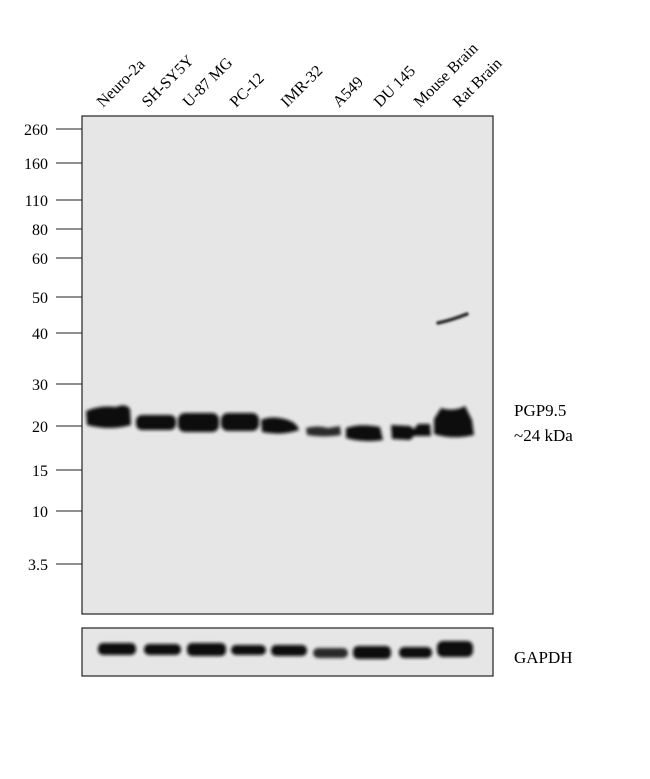 Image resolution: width=650 pixels, height=779 pixels. Describe the element at coordinates (455, 649) in the screenshot. I see `gapdh-band-rat-brain` at that location.